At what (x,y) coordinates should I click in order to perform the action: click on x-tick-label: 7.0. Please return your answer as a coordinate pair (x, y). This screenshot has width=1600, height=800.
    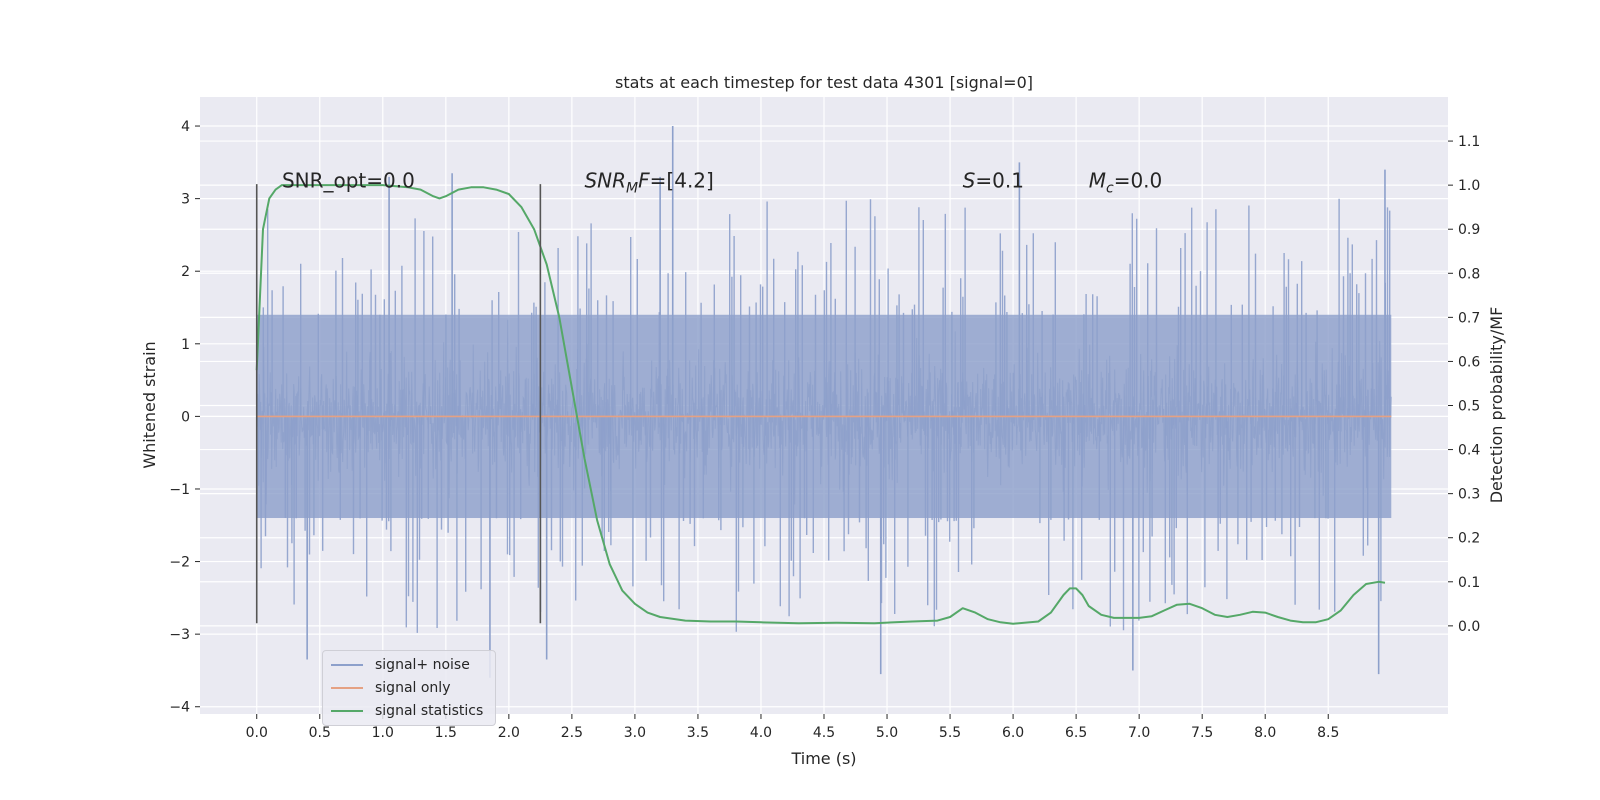
    Looking at the image, I should click on (1139, 733).